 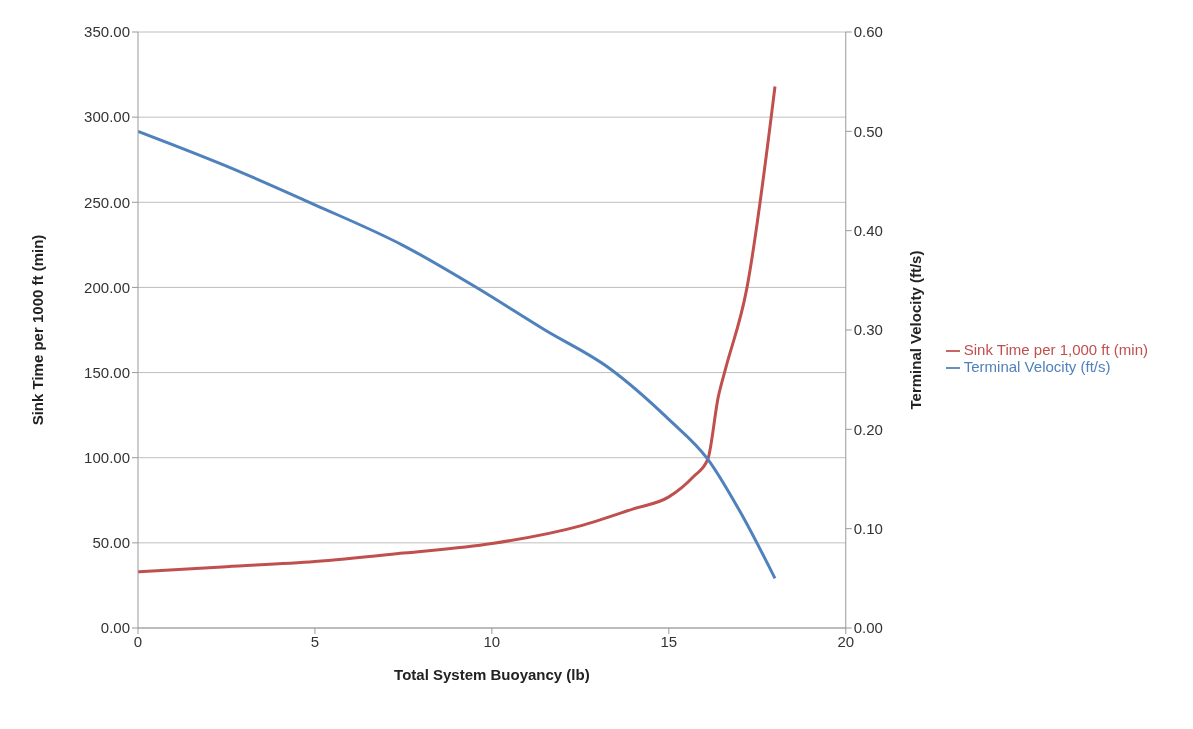 What do you see at coordinates (38, 330) in the screenshot?
I see `y-axis-title: Sink Time per 1000 ft (min)` at bounding box center [38, 330].